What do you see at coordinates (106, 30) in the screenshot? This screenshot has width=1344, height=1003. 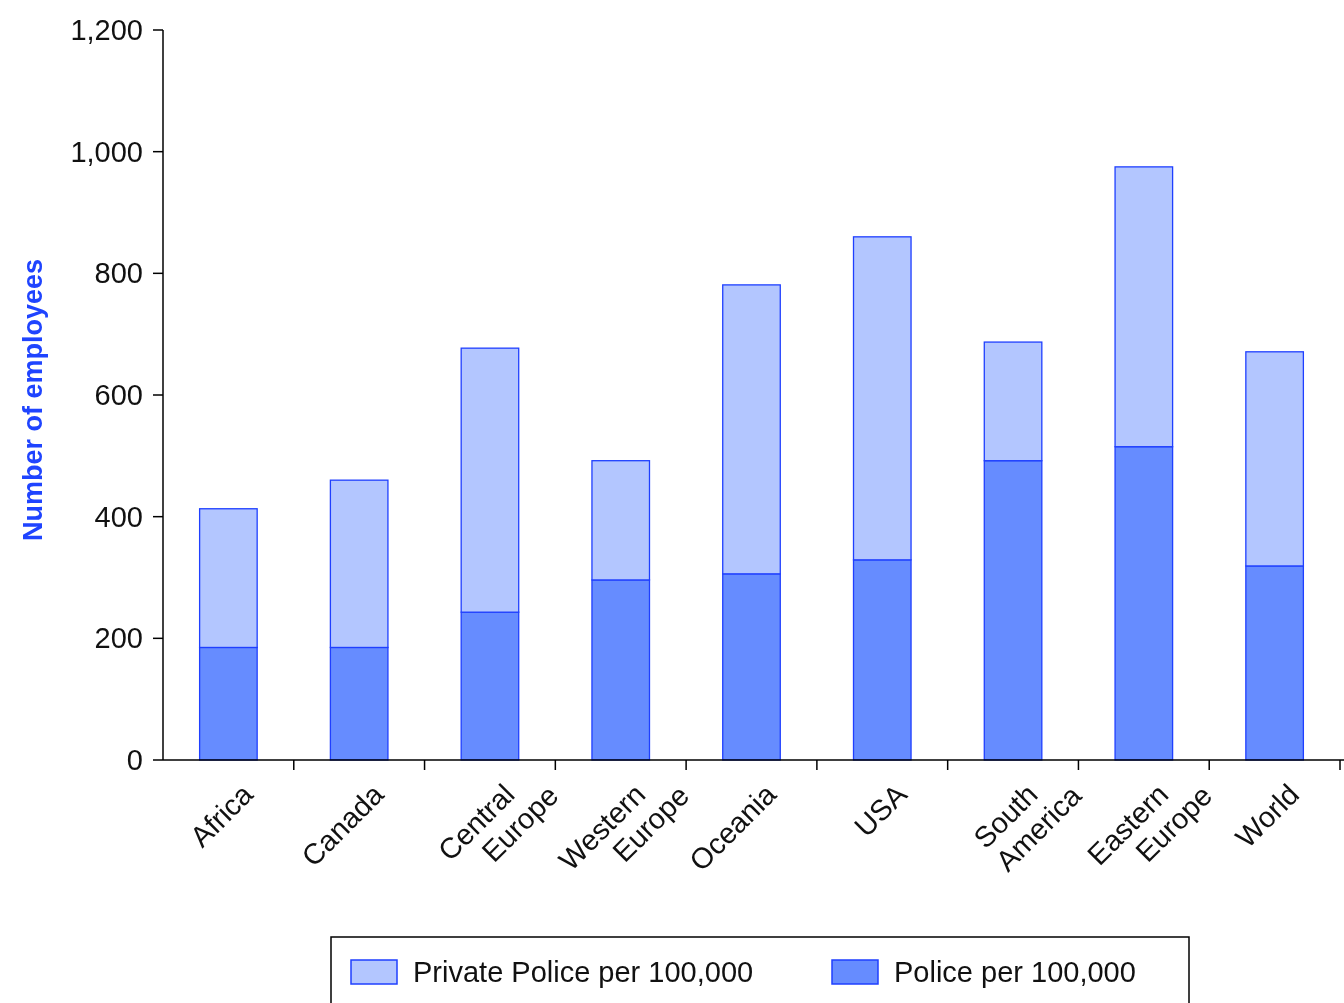 I see `y-tick-label: 1,200` at bounding box center [106, 30].